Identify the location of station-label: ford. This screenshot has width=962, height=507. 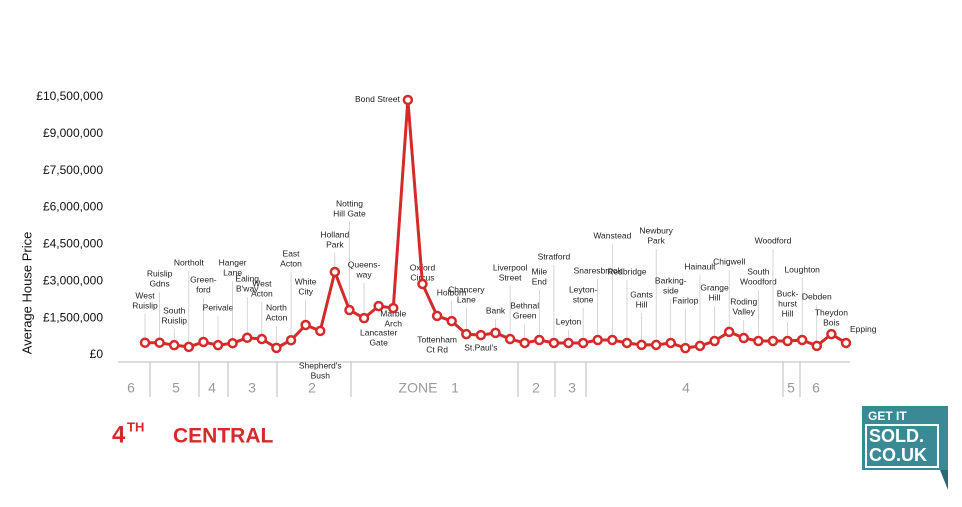
(203, 289).